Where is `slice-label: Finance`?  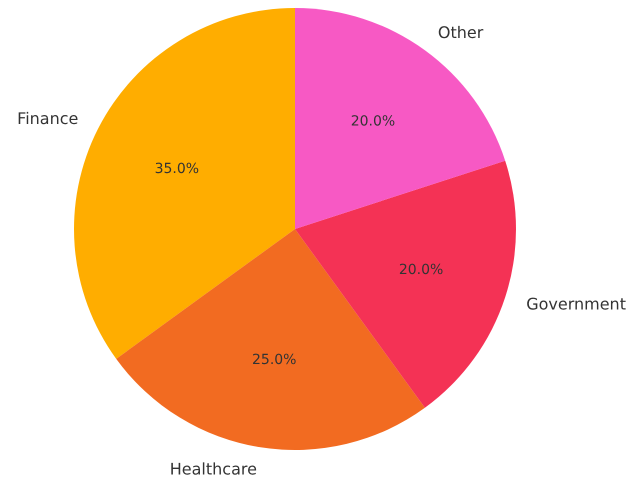 slice-label: Finance is located at coordinates (47, 118).